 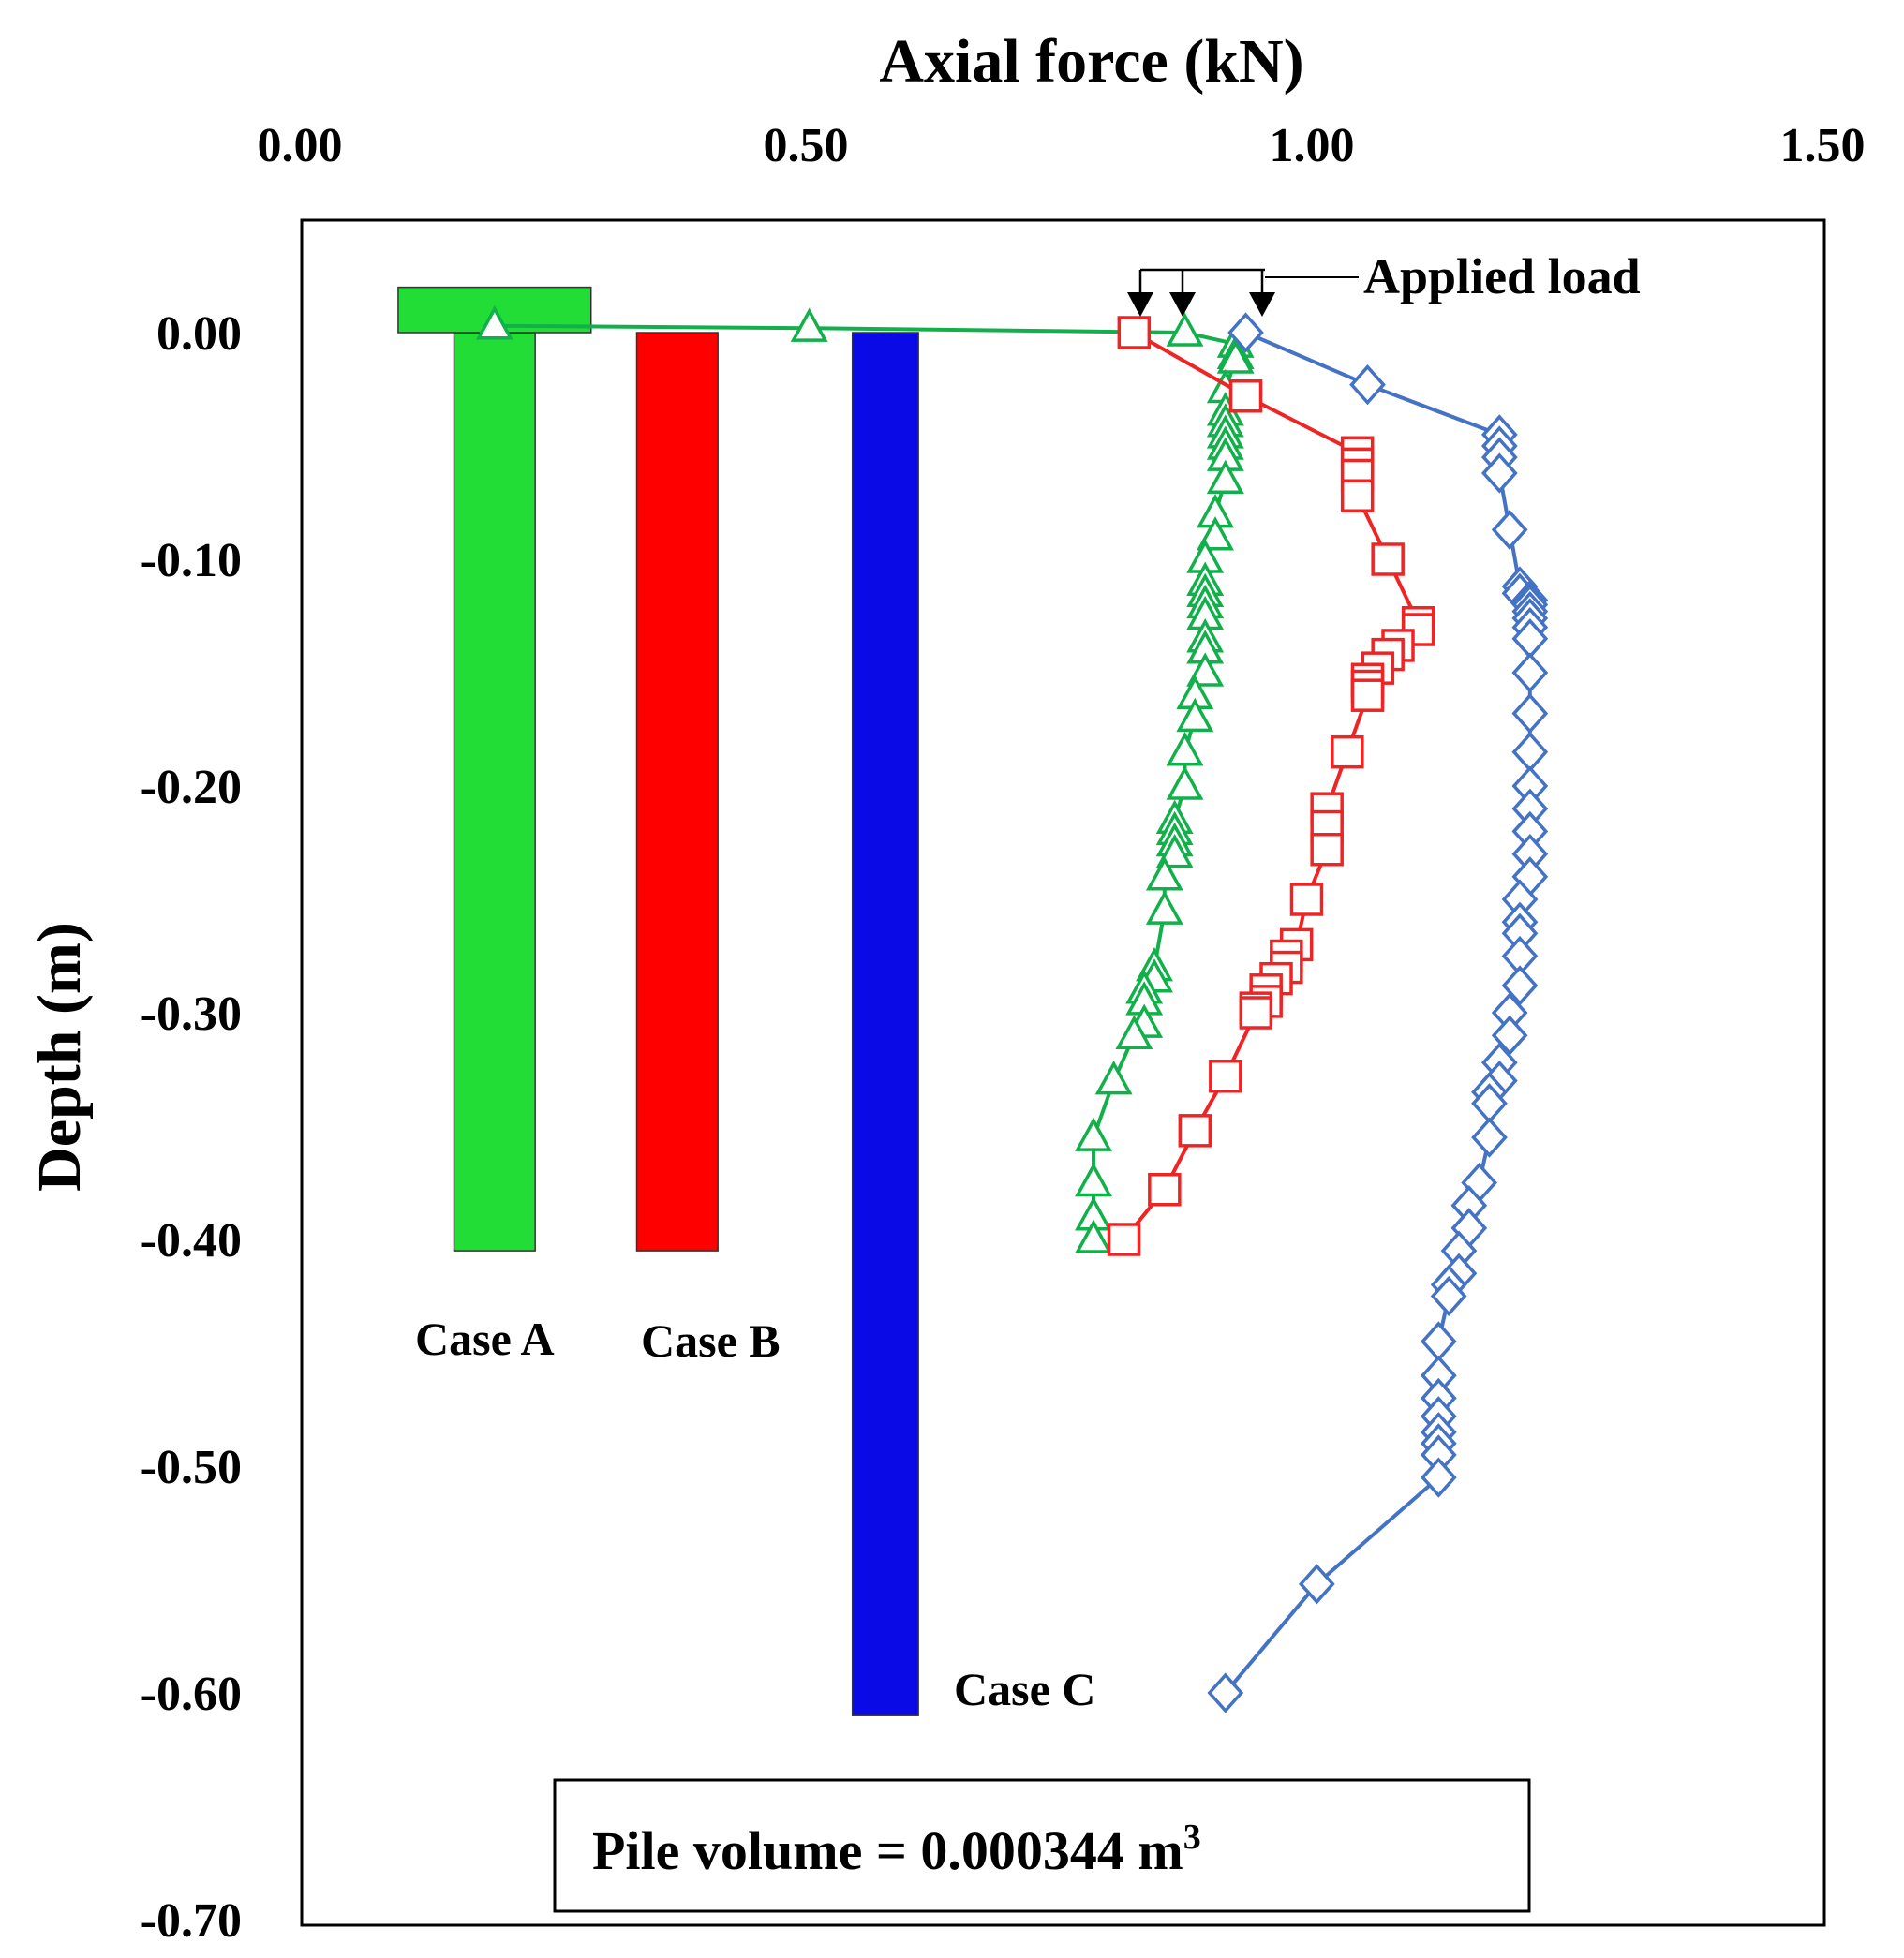 What do you see at coordinates (191, 1694) in the screenshot?
I see `y-tick-label: -0.60` at bounding box center [191, 1694].